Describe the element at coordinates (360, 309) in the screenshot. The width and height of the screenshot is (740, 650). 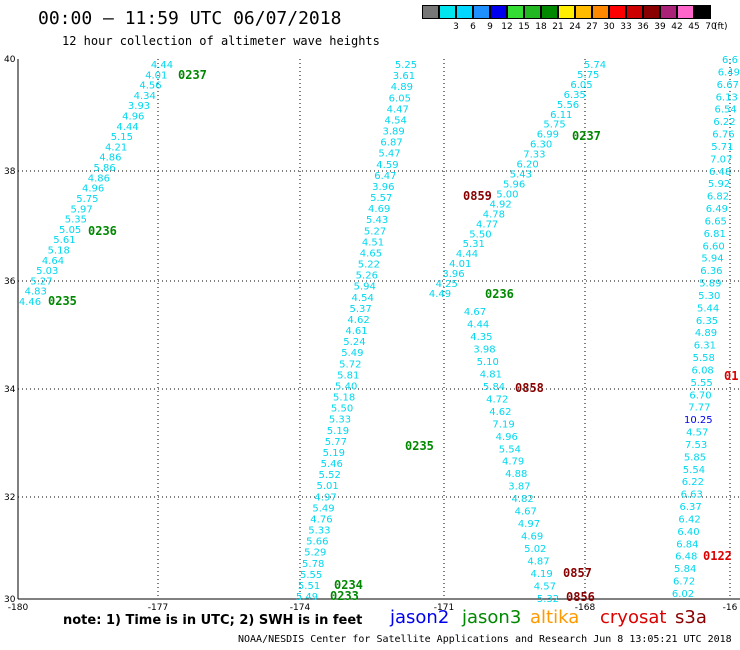
I see `wave-height-value: 5.37` at that location.